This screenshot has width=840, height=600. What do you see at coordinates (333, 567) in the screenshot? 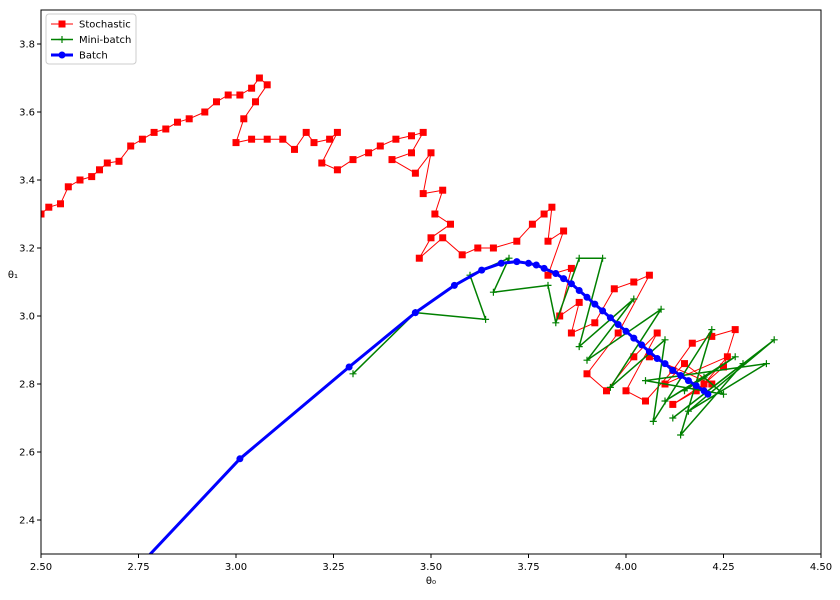
I see `x-tick-label: 3.25` at bounding box center [333, 567].